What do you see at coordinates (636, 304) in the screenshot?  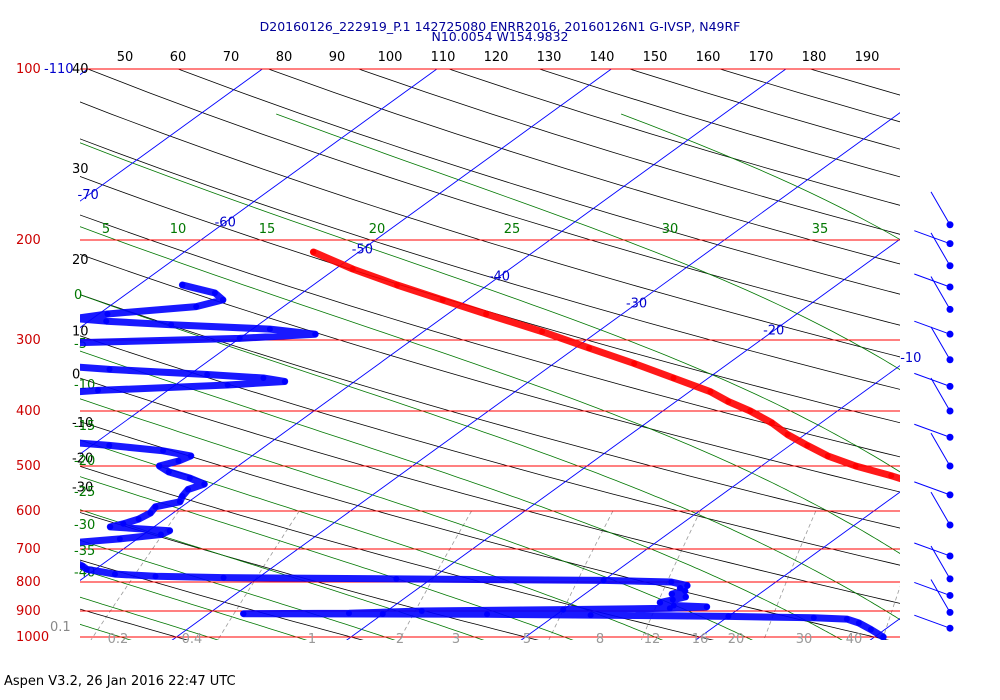 I see `isotherm-label: -30` at bounding box center [636, 304].